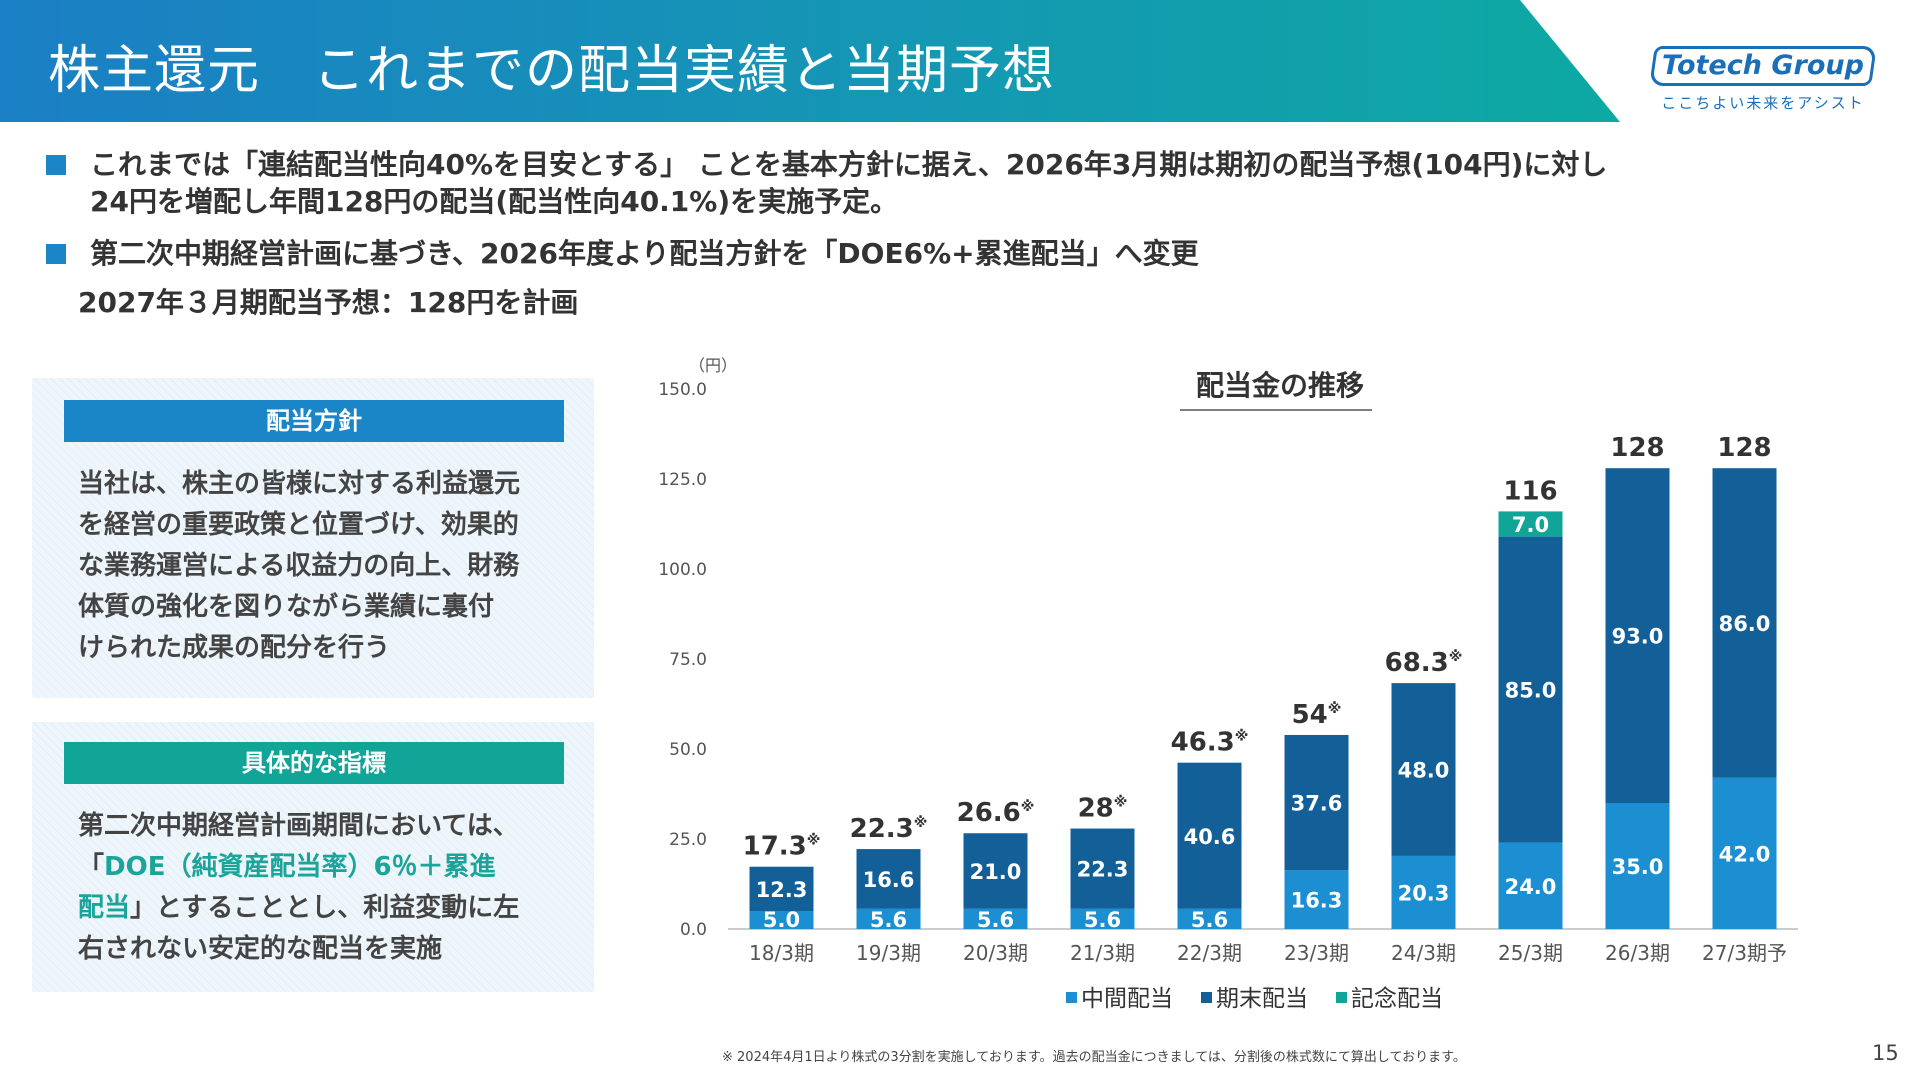 Image resolution: width=1920 pixels, height=1080 pixels. I want to click on bar-total-label: 17.3※, so click(782, 847).